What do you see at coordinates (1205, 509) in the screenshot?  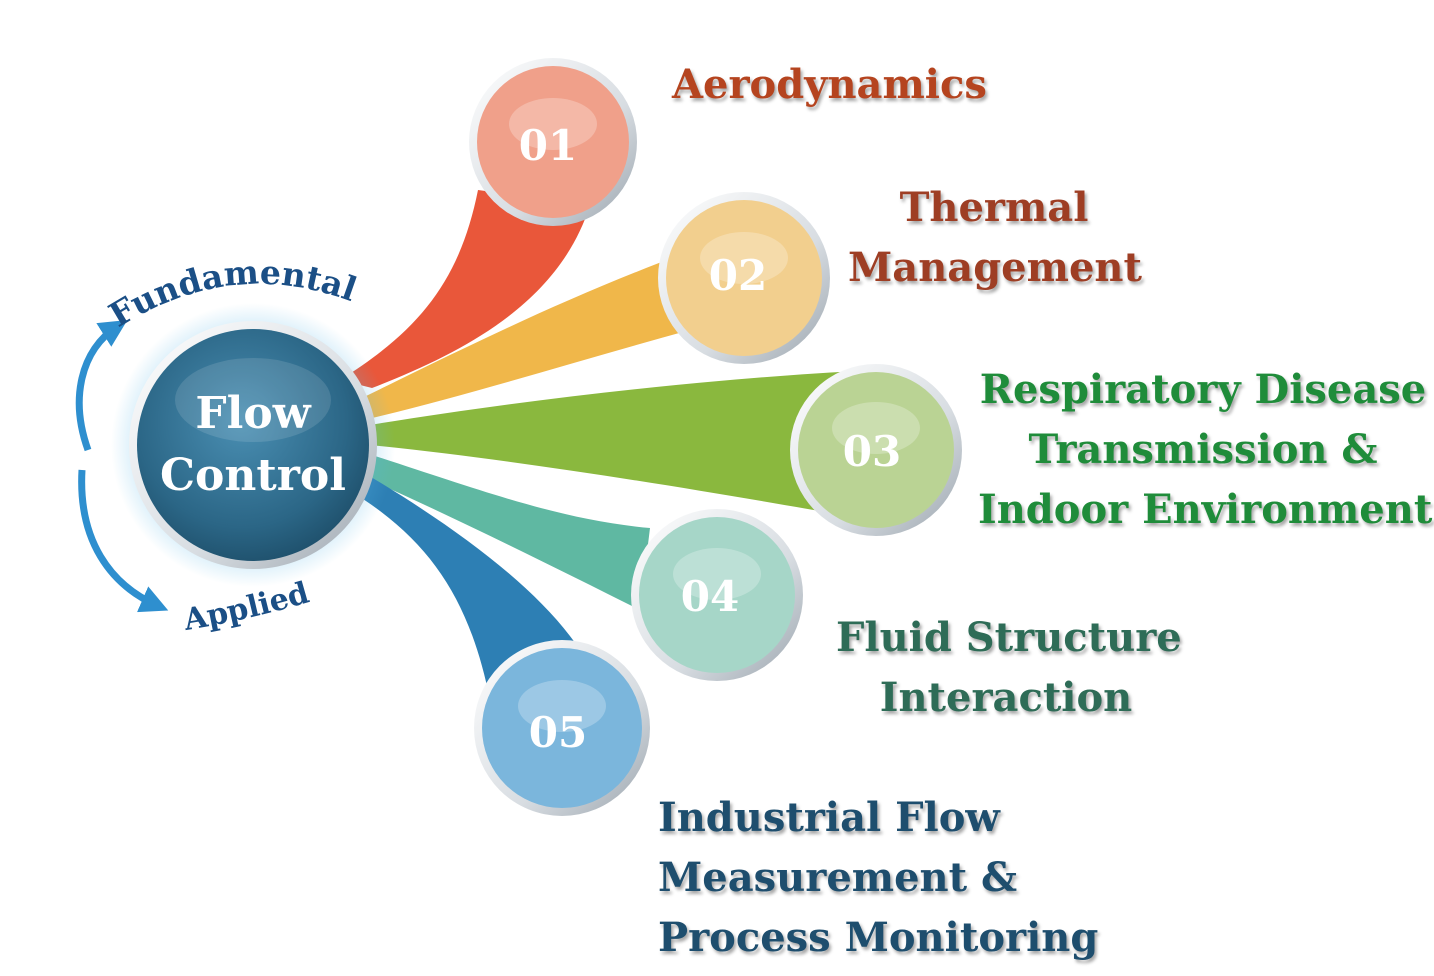 I see `label-03-line3: Indoor Environment` at bounding box center [1205, 509].